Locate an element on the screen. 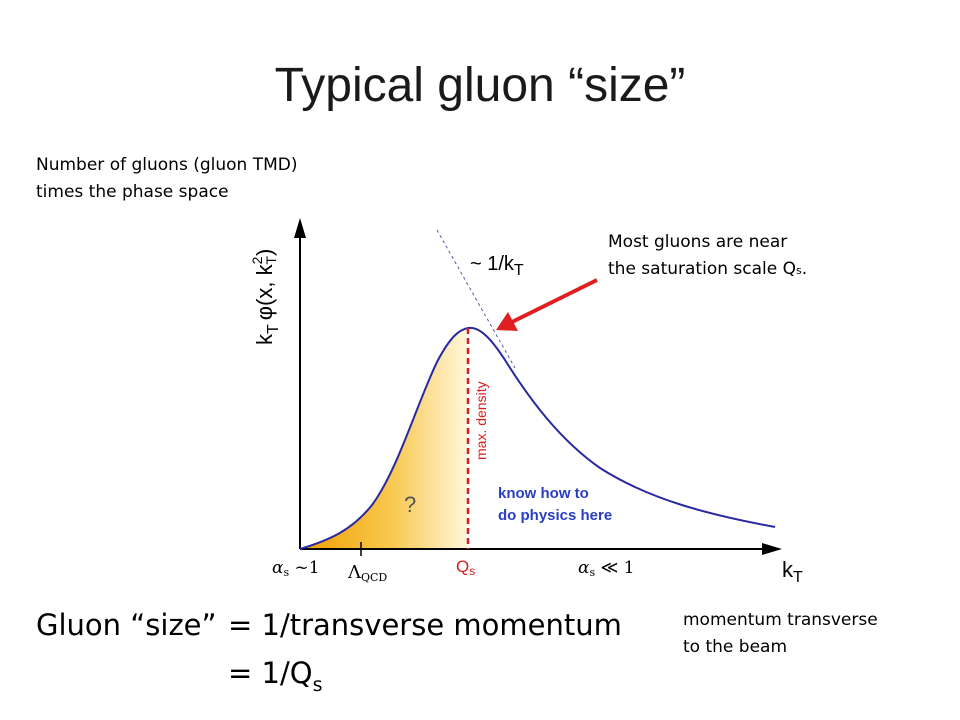 The image size is (960, 720). callout-line1: Most gluons are near is located at coordinates (698, 242).